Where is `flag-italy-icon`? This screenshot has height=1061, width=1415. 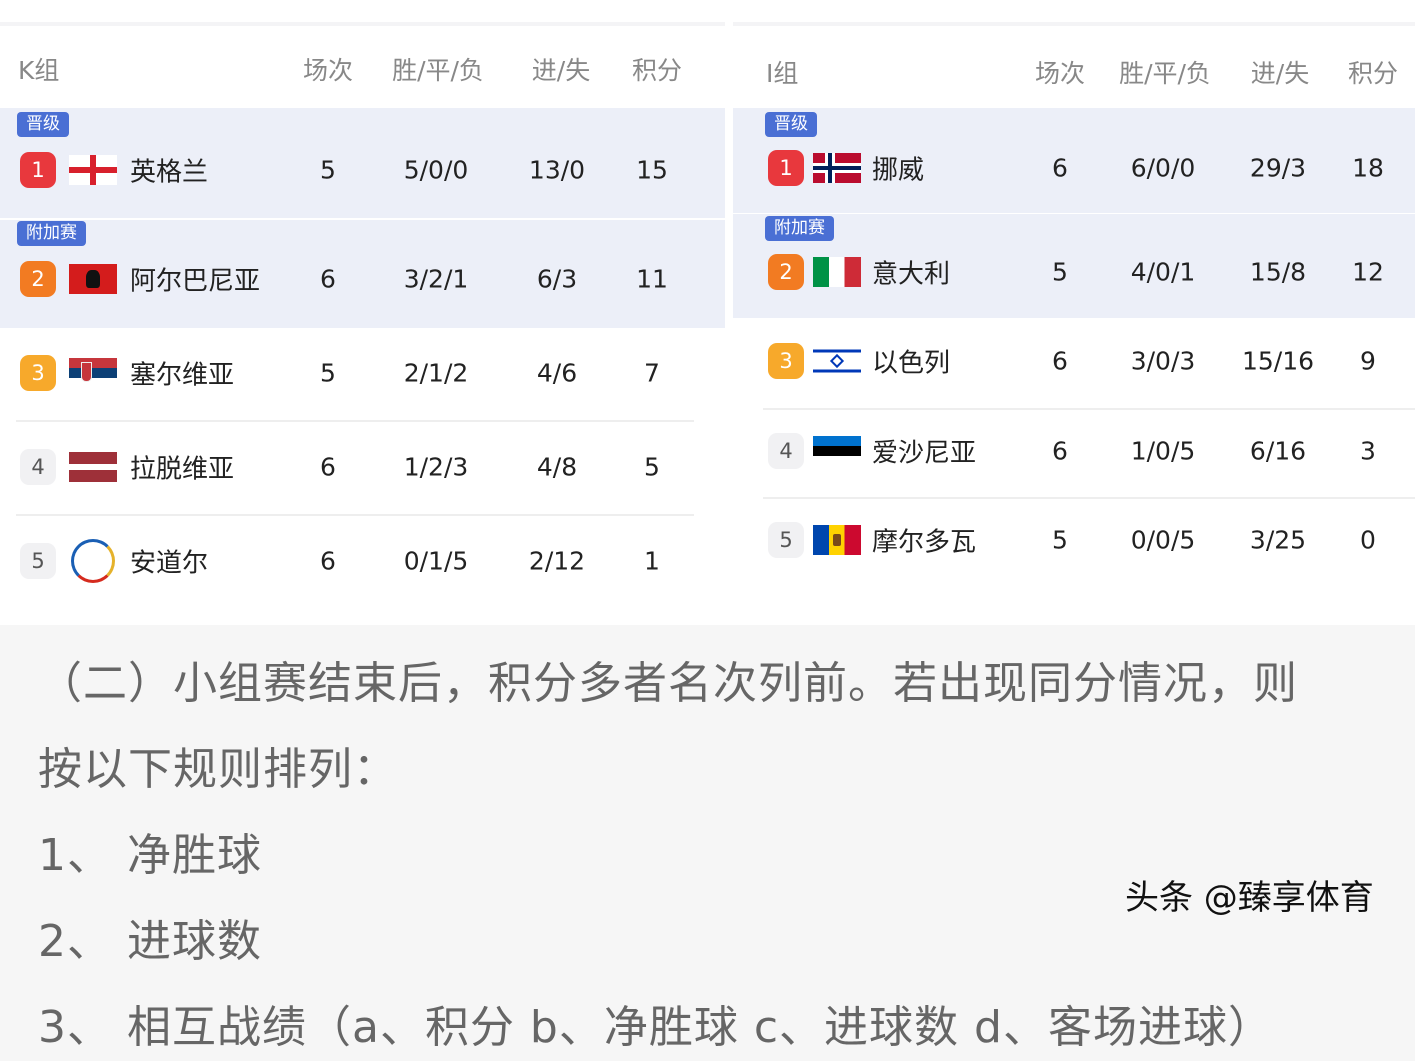 flag-italy-icon is located at coordinates (837, 272).